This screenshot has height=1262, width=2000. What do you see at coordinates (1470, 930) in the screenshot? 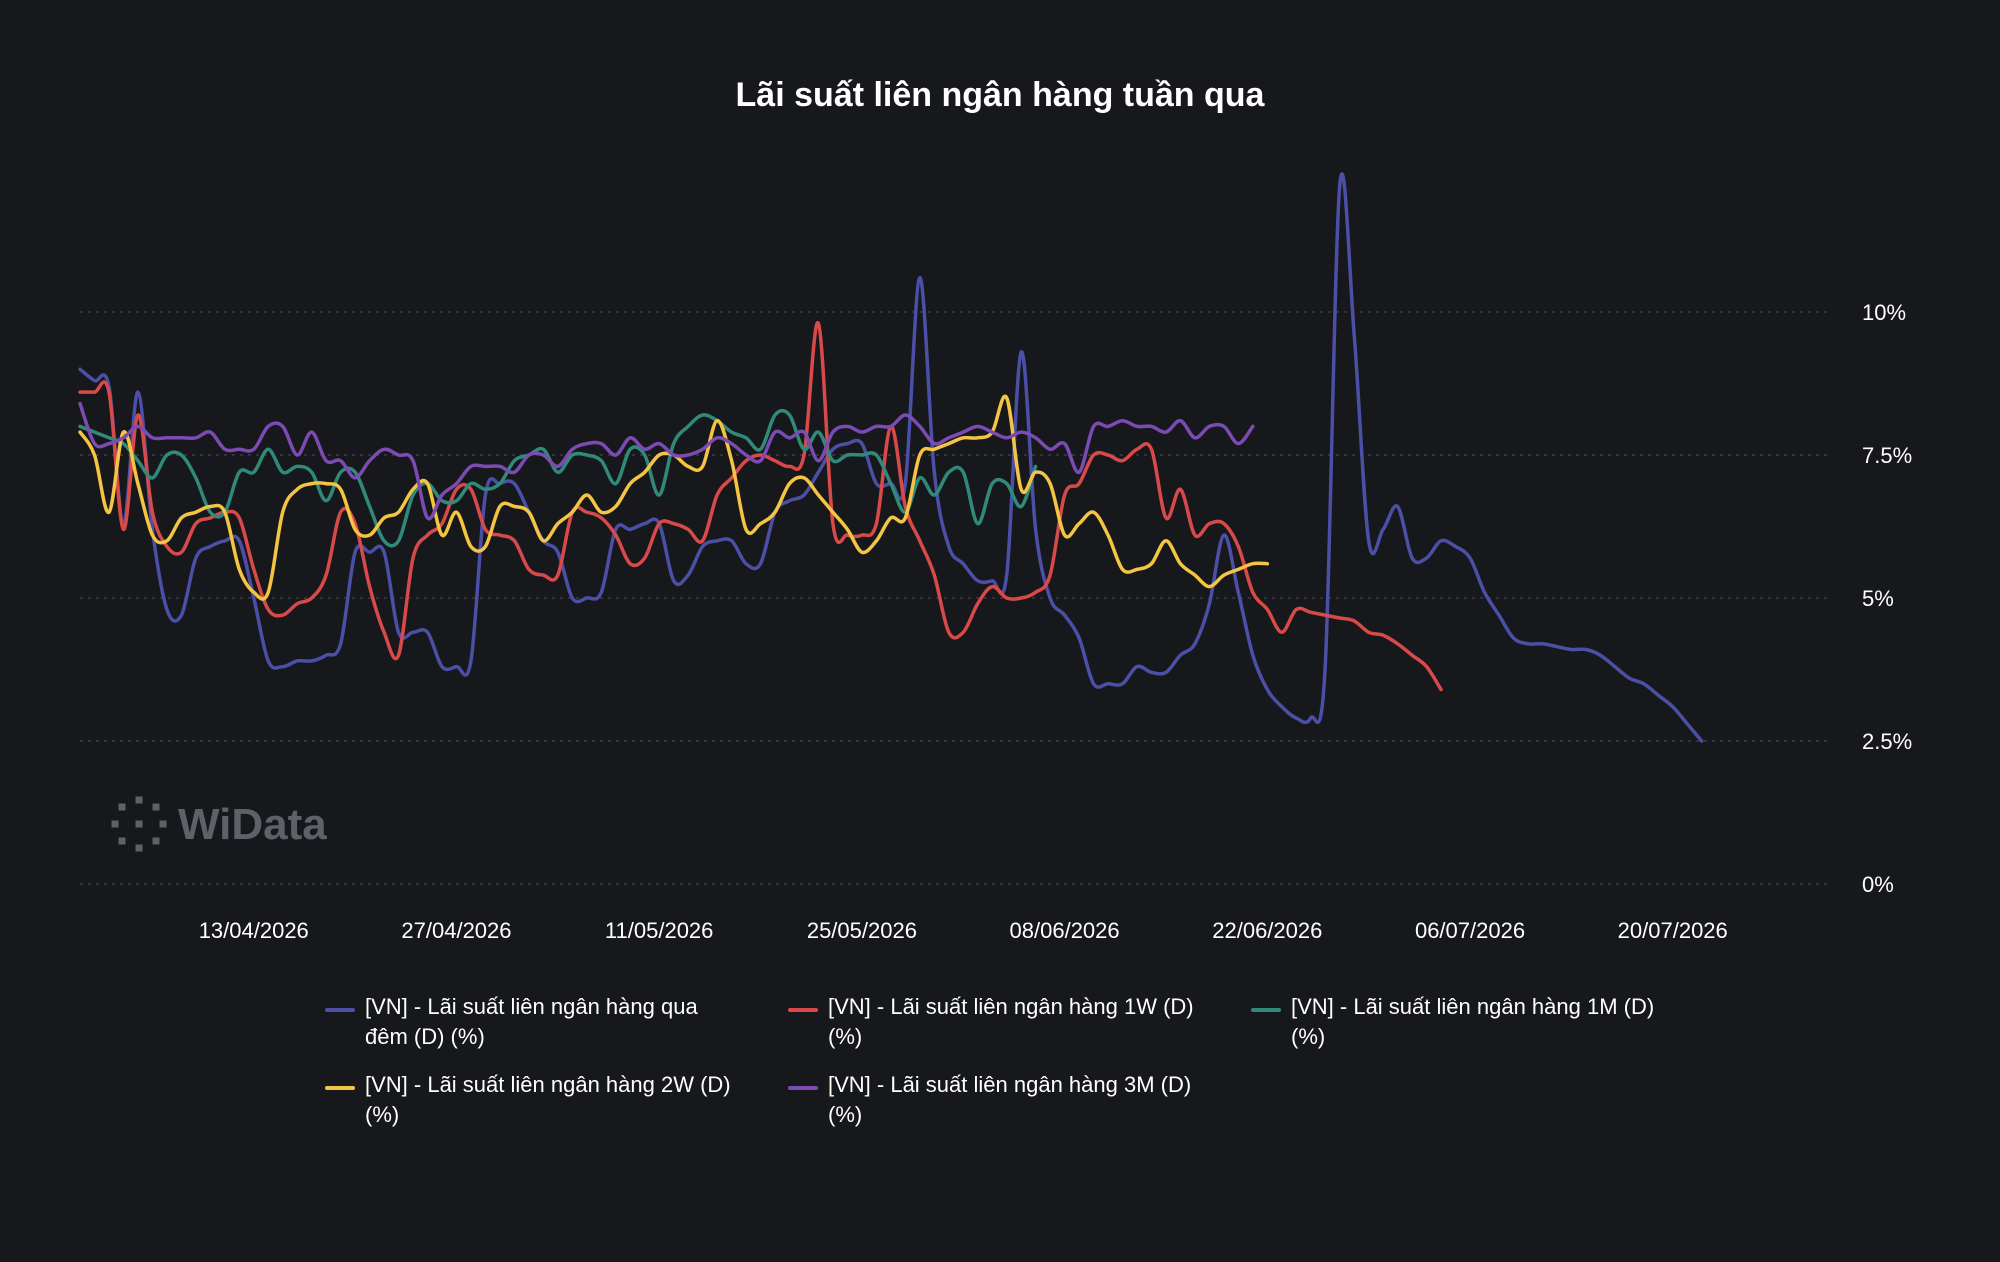
I see `x-tick-label: 06/07/2026` at bounding box center [1470, 930].